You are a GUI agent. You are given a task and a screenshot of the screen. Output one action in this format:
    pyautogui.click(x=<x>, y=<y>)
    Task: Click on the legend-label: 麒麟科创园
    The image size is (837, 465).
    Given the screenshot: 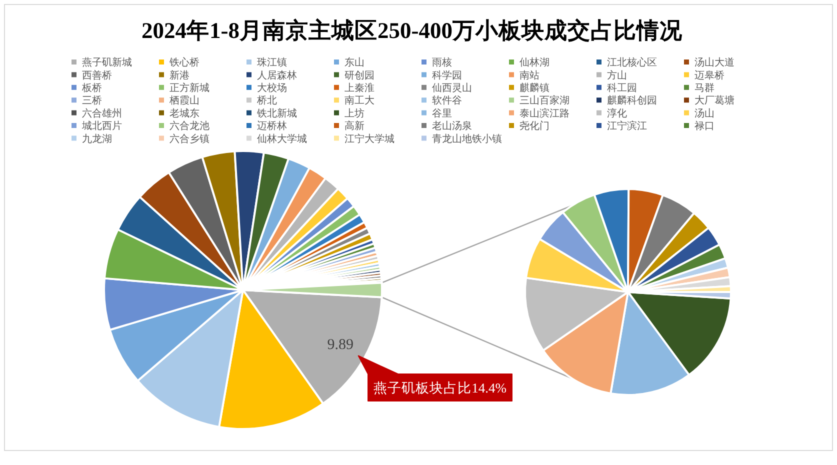 What is the action you would take?
    pyautogui.click(x=632, y=100)
    